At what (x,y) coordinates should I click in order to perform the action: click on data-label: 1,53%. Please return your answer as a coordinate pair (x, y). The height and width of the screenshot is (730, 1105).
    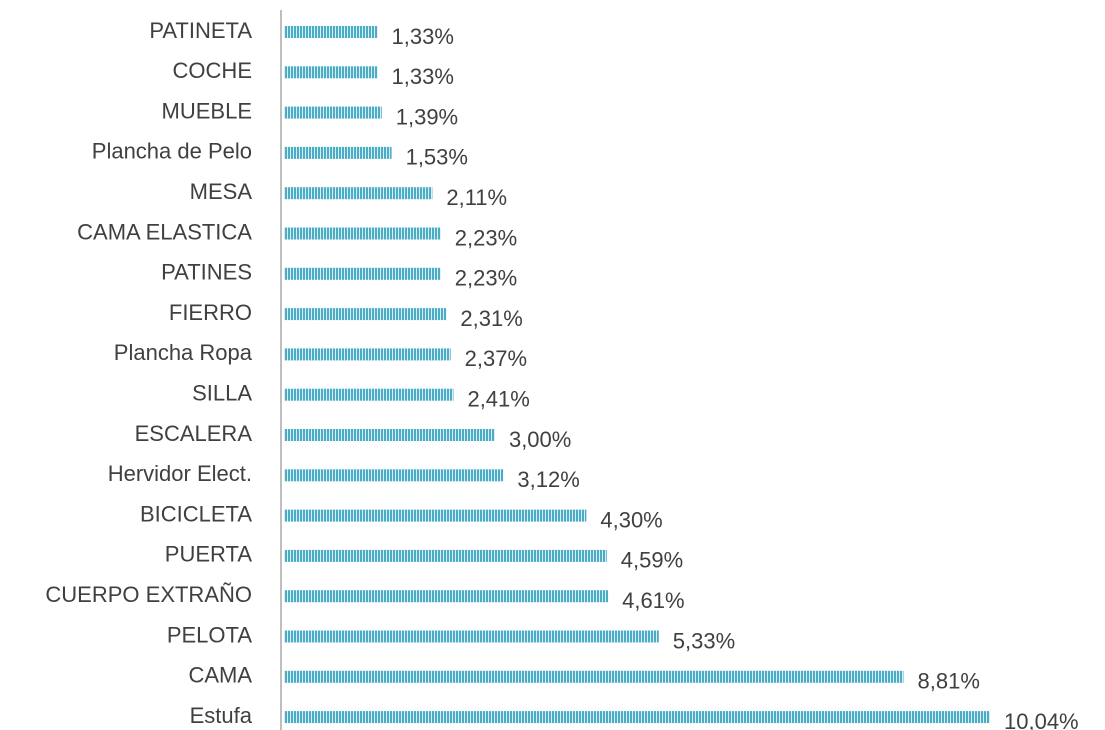
    Looking at the image, I should click on (437, 157).